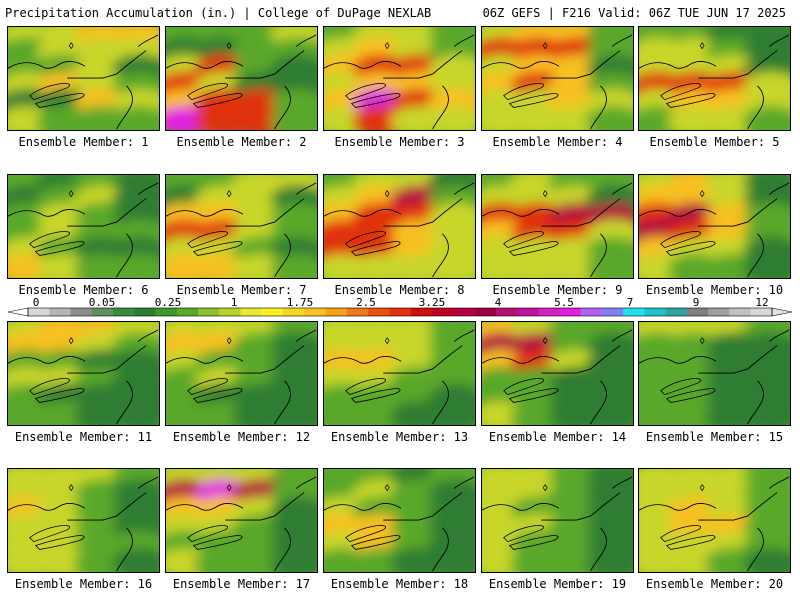 The image size is (800, 600). What do you see at coordinates (564, 302) in the screenshot?
I see `colorbar-tick-label: 5.5` at bounding box center [564, 302].